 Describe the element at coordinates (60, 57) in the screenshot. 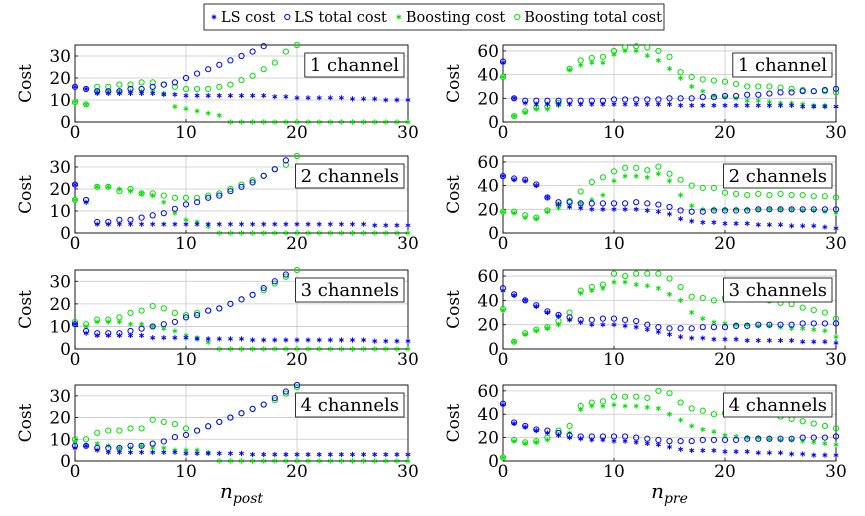

I see `y-tick-label: 30` at that location.